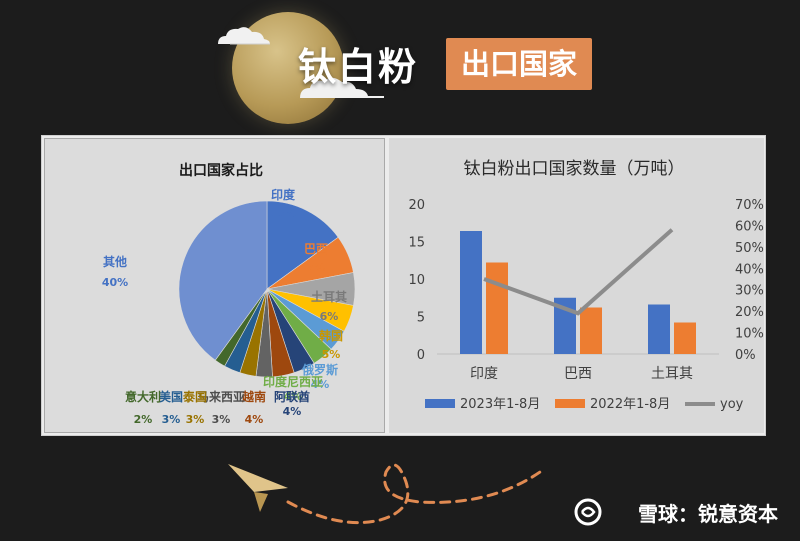 This screenshot has width=800, height=541. I want to click on watermark: 雪球：锐意资本, so click(708, 514).